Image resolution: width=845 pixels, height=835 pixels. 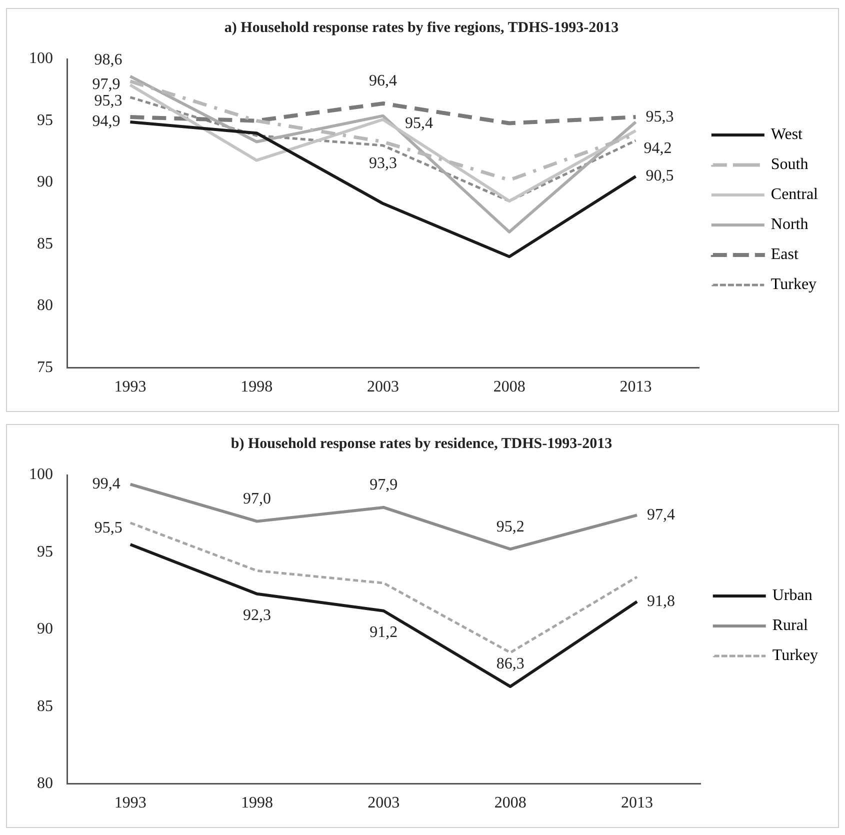 What do you see at coordinates (510, 527) in the screenshot?
I see `data-label: 95,2` at bounding box center [510, 527].